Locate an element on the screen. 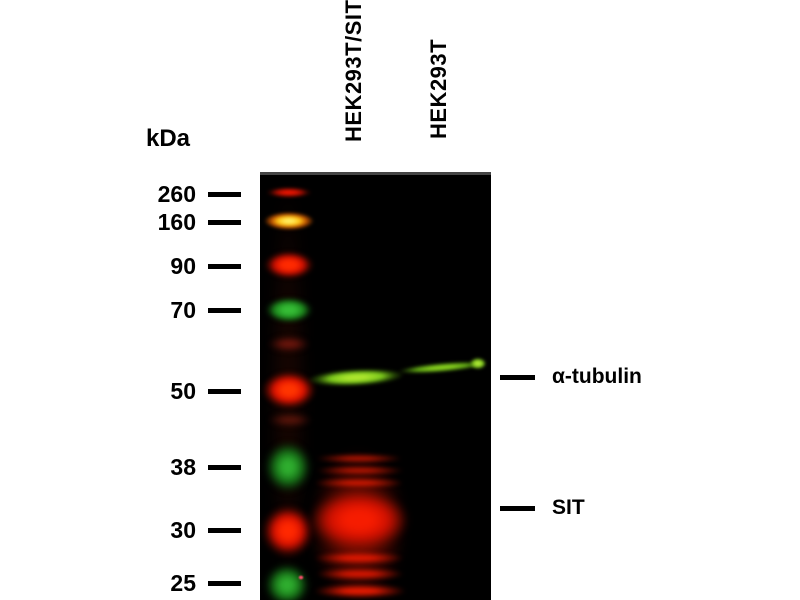 This screenshot has height=600, width=800. mw-marker-90: 90 is located at coordinates (190, 266).